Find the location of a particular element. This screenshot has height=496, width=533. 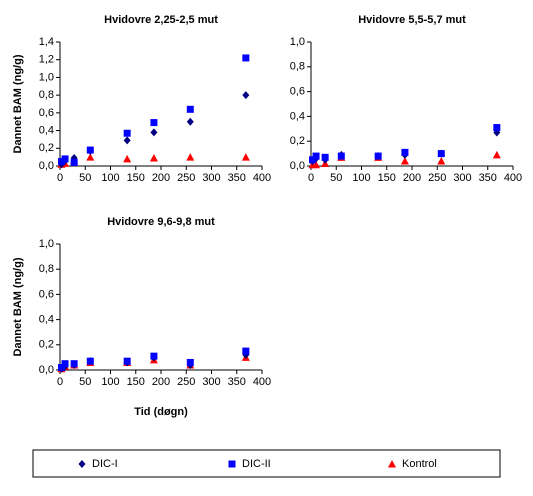

y-tick-label: 1,4 is located at coordinates (46, 42).